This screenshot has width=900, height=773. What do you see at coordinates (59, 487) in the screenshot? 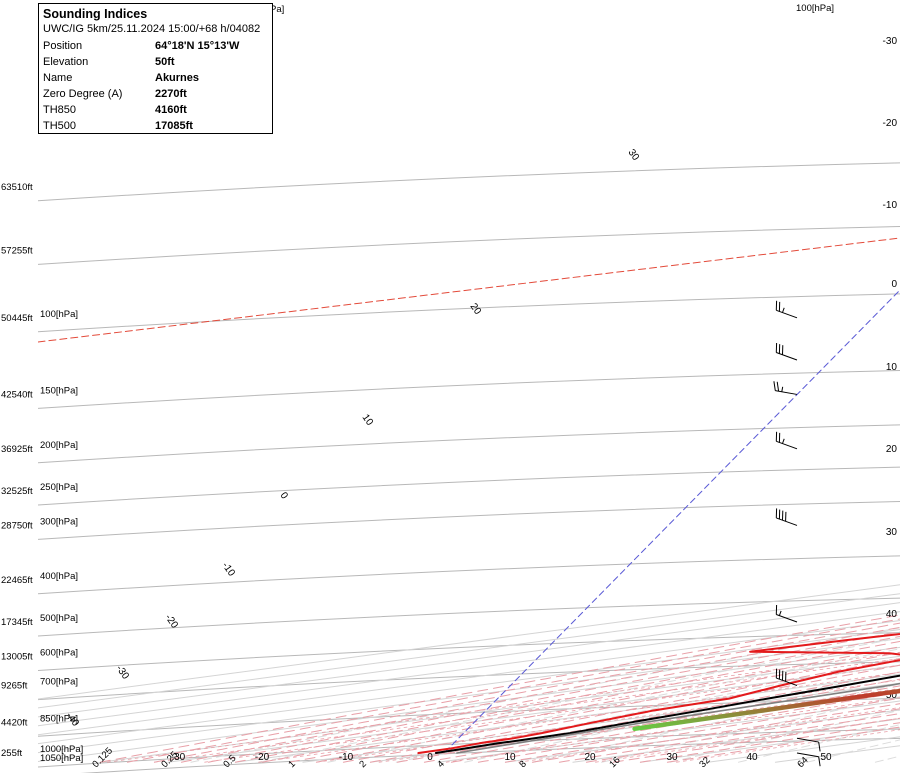
I see `pressure-label: 250[hPa]` at bounding box center [59, 487].